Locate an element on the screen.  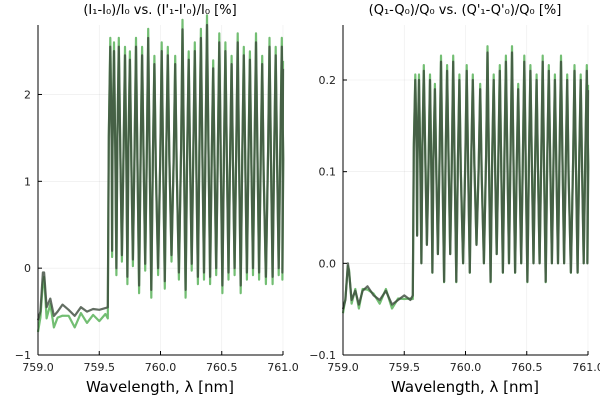
right-x-tick-label-0: 759.0 is located at coordinates (343, 367).